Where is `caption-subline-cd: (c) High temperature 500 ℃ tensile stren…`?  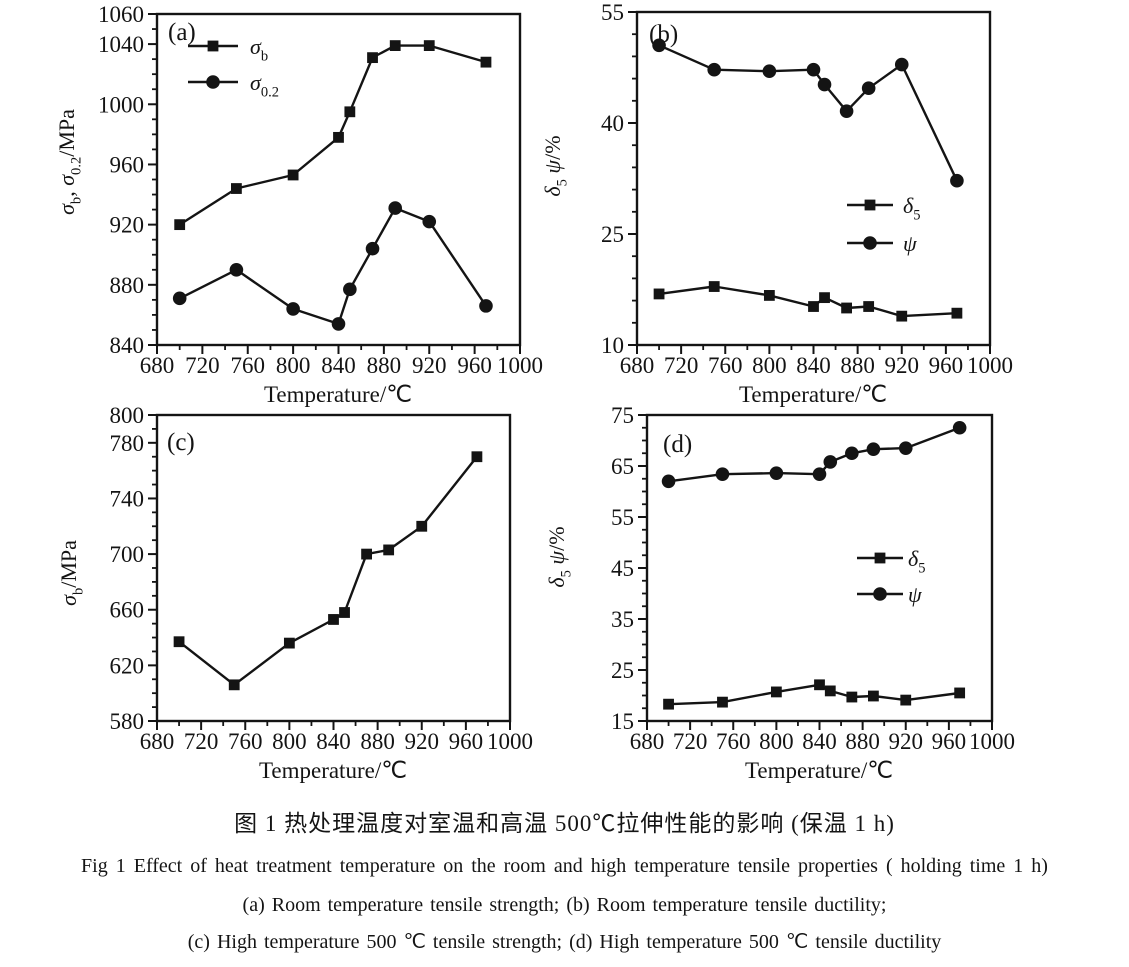
caption-subline-cd: (c) High temperature 500 ℃ tensile stren… is located at coordinates (564, 942).